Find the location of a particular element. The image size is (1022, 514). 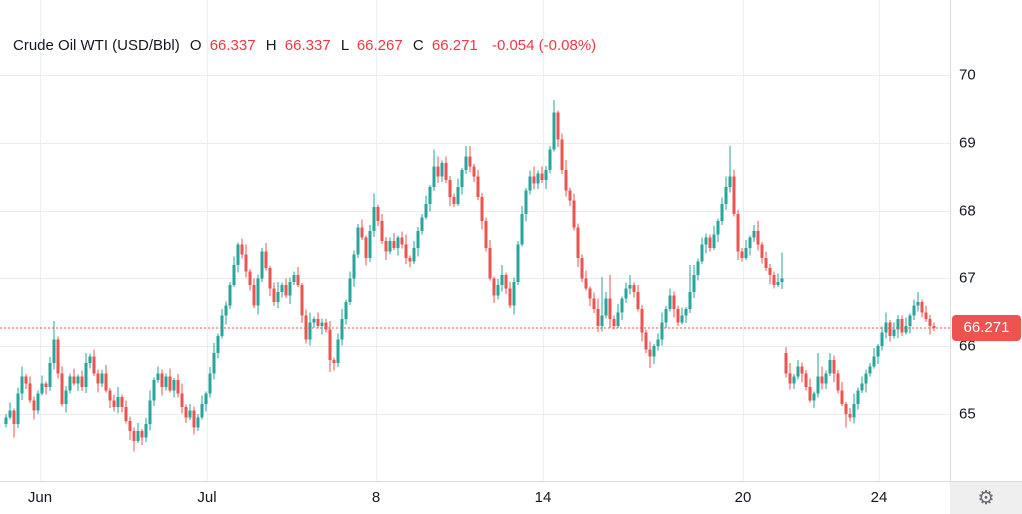

price-axis: 65 66 67 68 69 70 66.271 is located at coordinates (986, 240).